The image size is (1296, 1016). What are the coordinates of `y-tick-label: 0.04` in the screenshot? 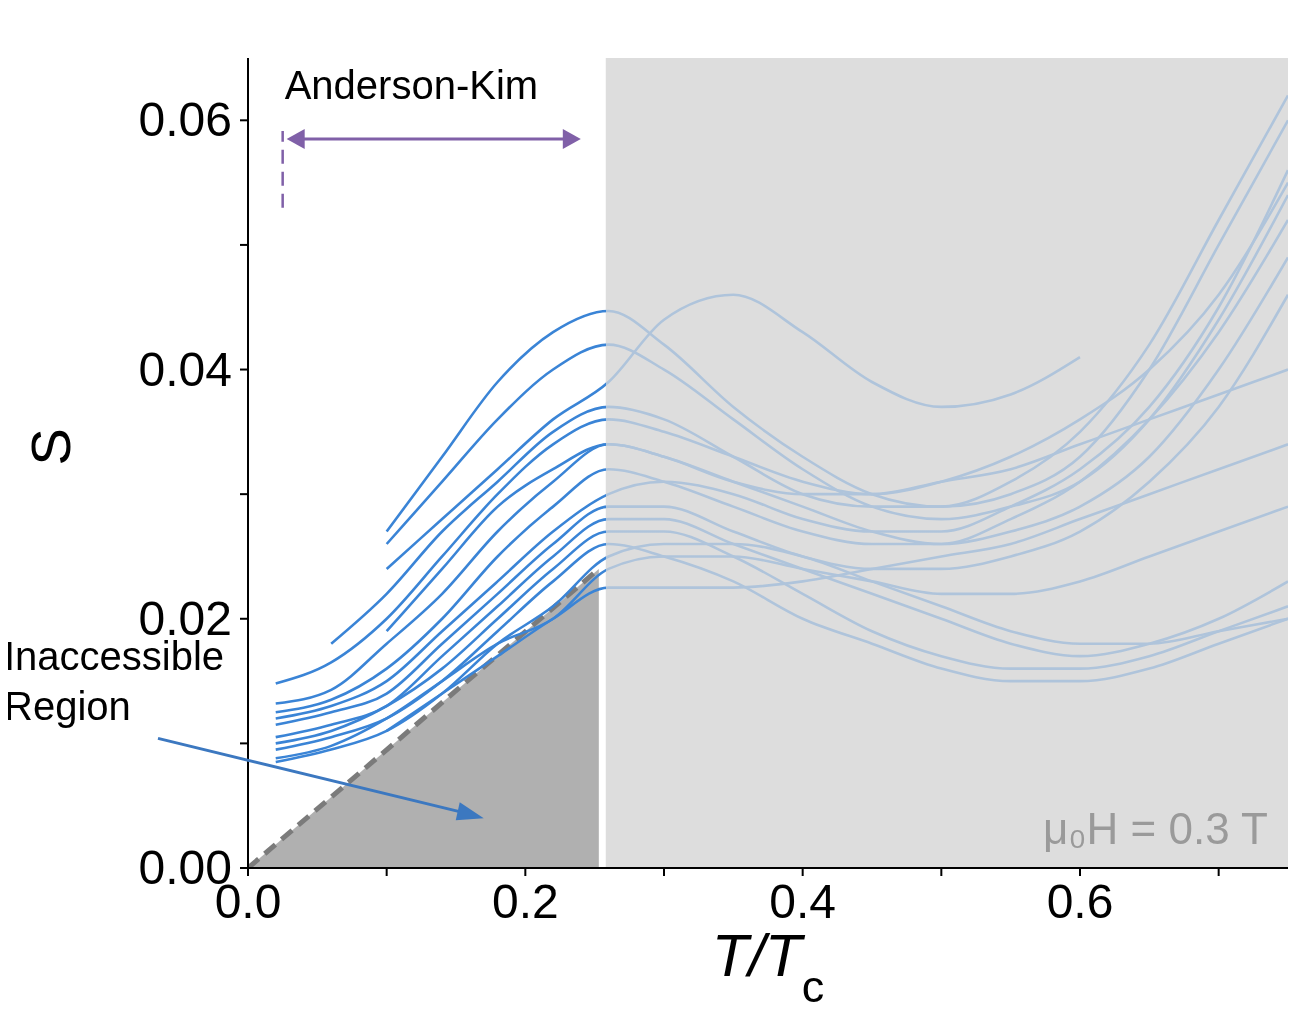 It's located at (185, 369).